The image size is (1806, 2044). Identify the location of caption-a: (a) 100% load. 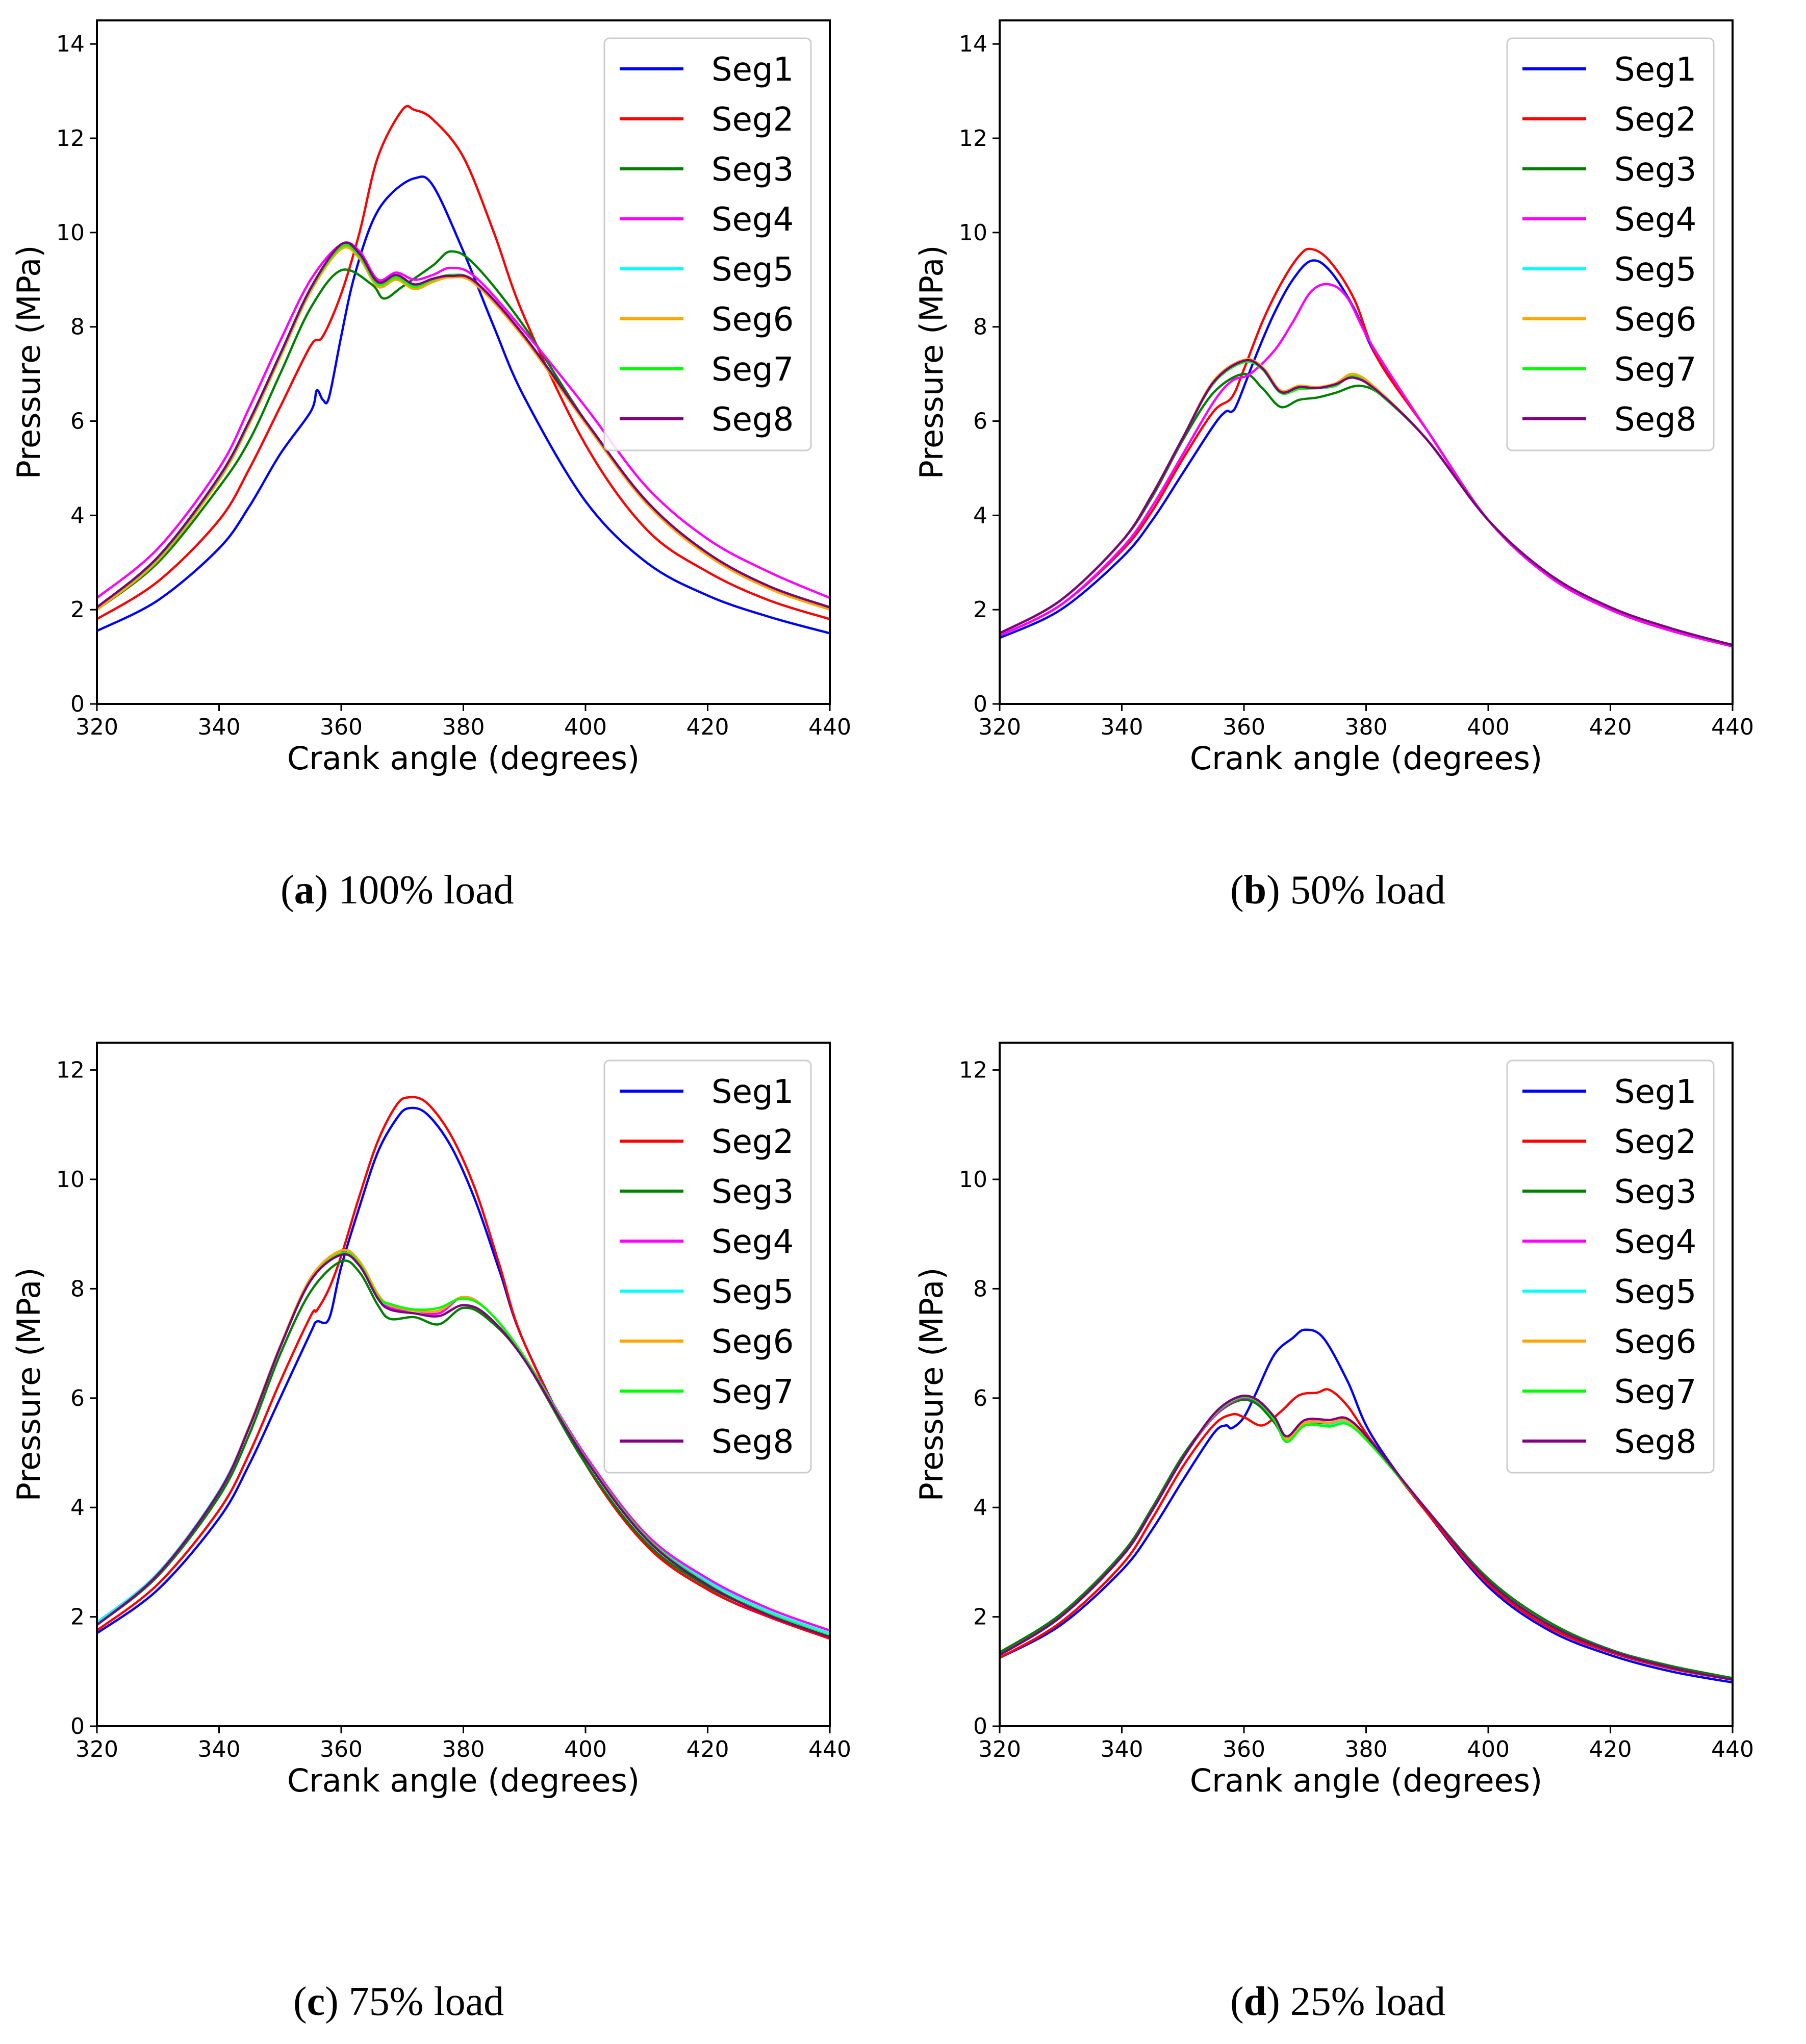
(397, 890).